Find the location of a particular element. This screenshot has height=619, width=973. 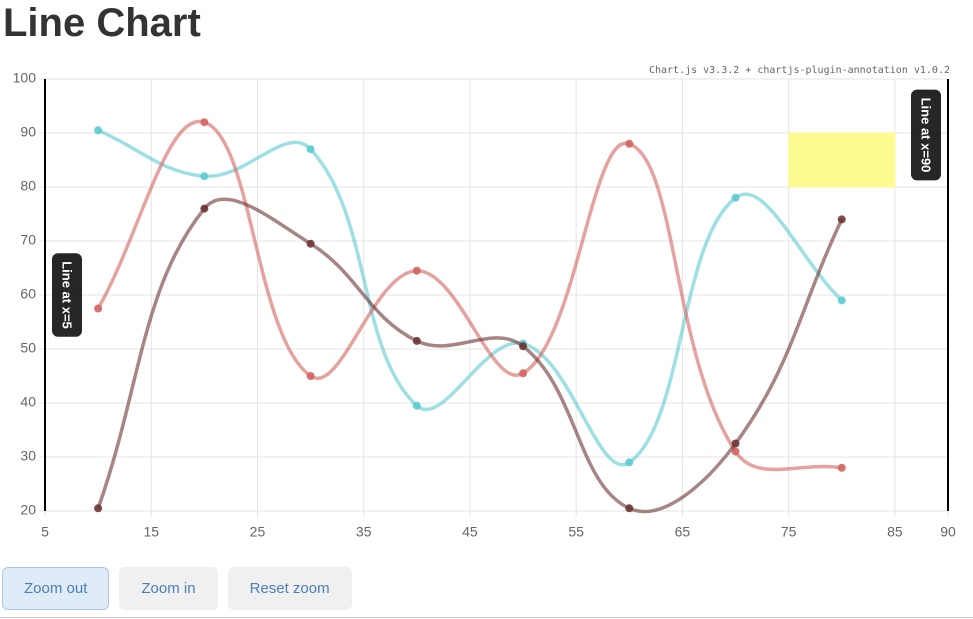

x-tick-label: 55 is located at coordinates (576, 532).